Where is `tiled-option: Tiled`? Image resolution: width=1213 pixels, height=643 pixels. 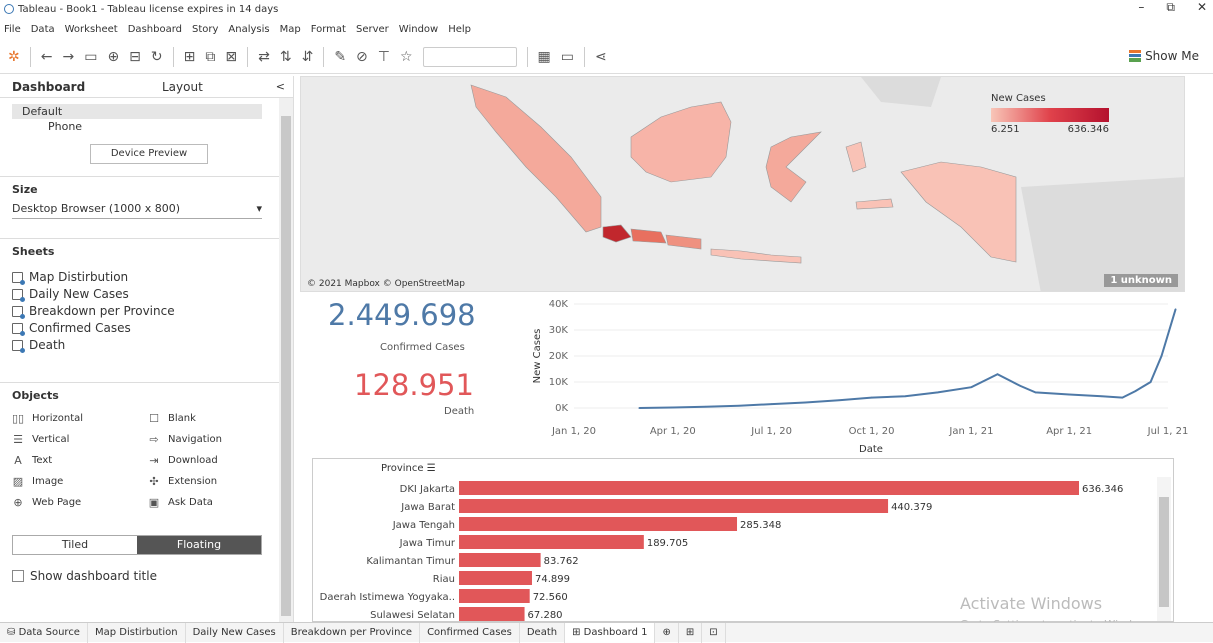 tiled-option: Tiled is located at coordinates (75, 544).